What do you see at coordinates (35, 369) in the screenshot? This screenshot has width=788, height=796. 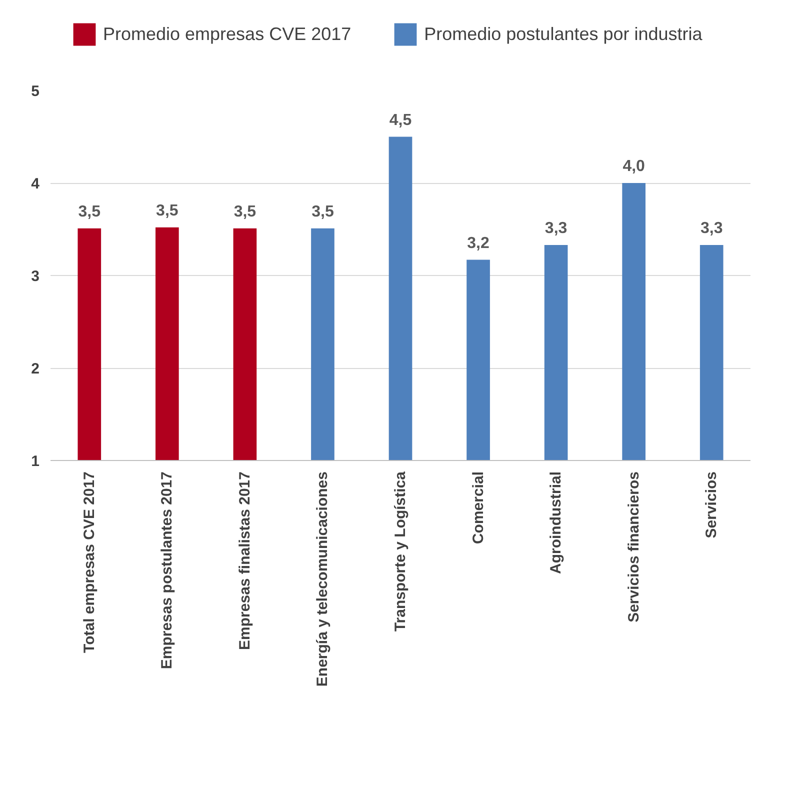 I see `y-tick-label: 2` at bounding box center [35, 369].